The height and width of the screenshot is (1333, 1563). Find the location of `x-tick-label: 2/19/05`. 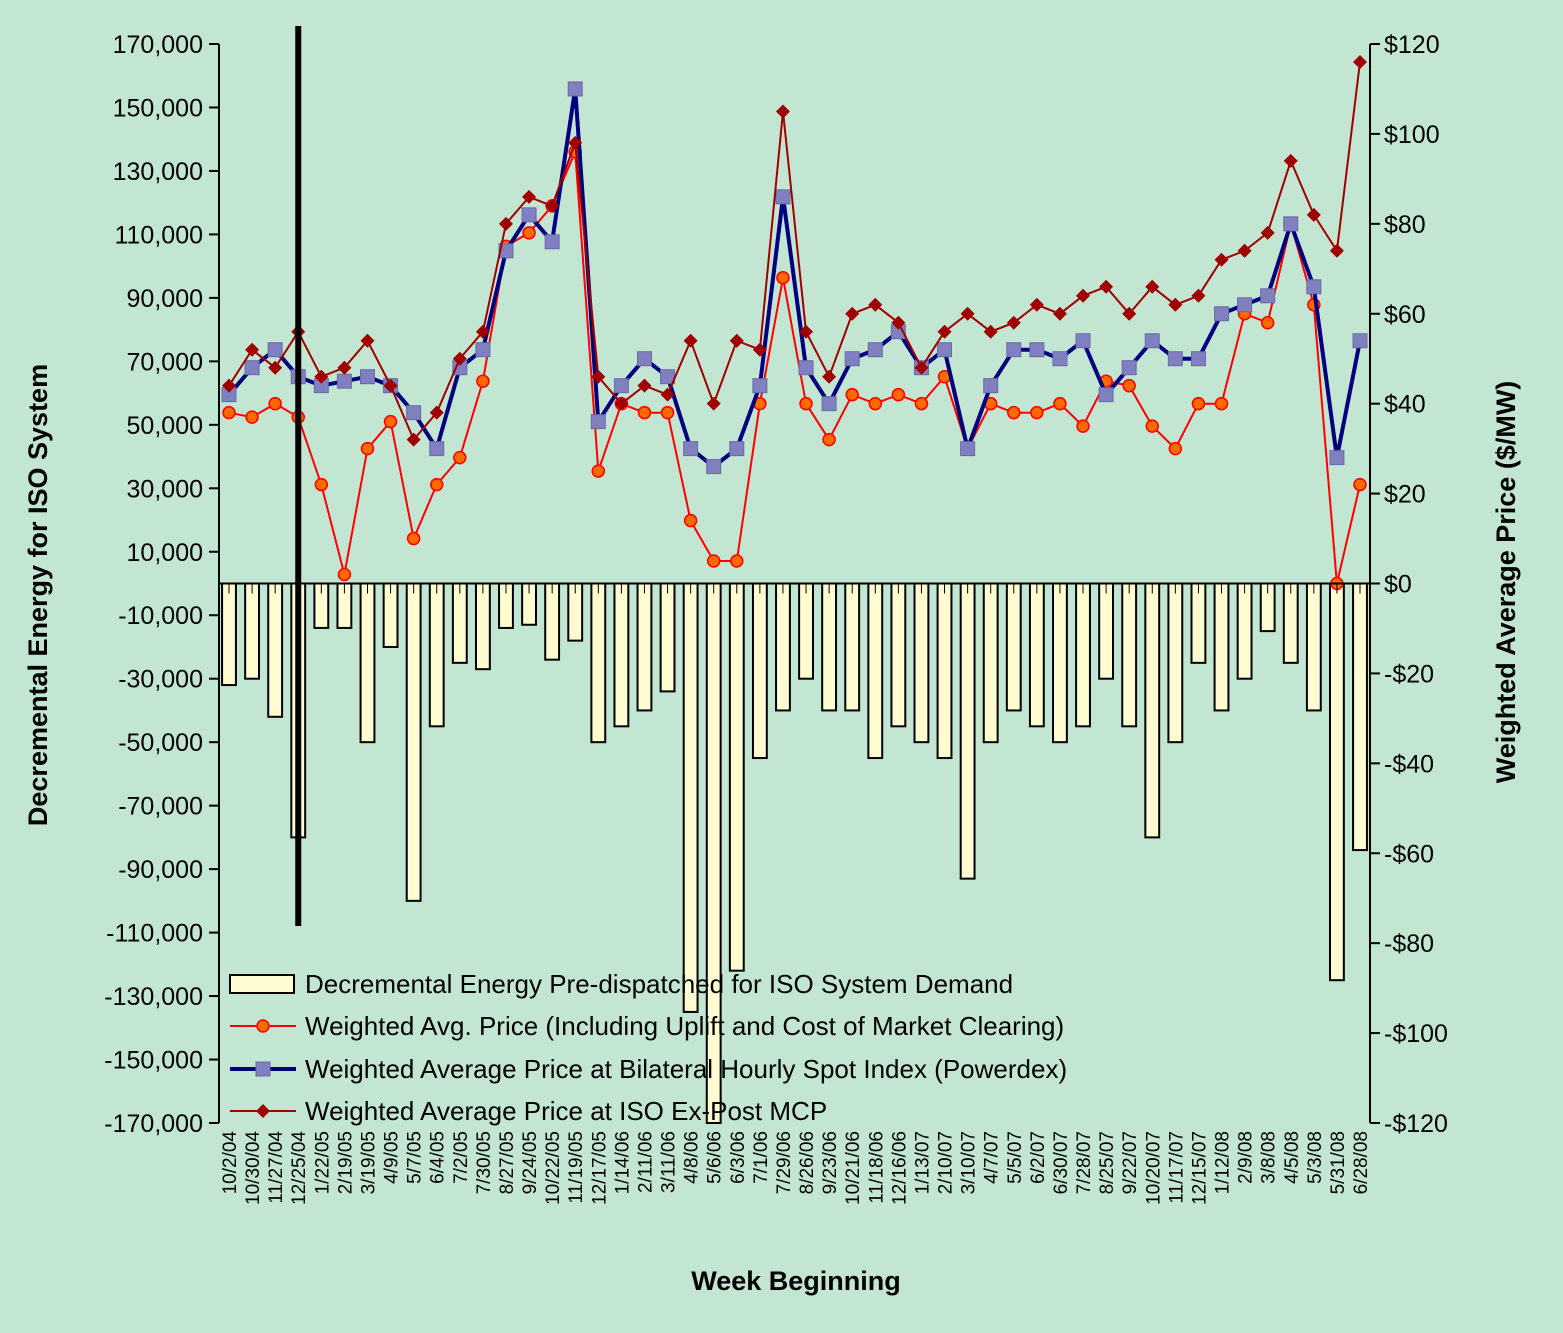

x-tick-label: 2/19/05 is located at coordinates (345, 1162).